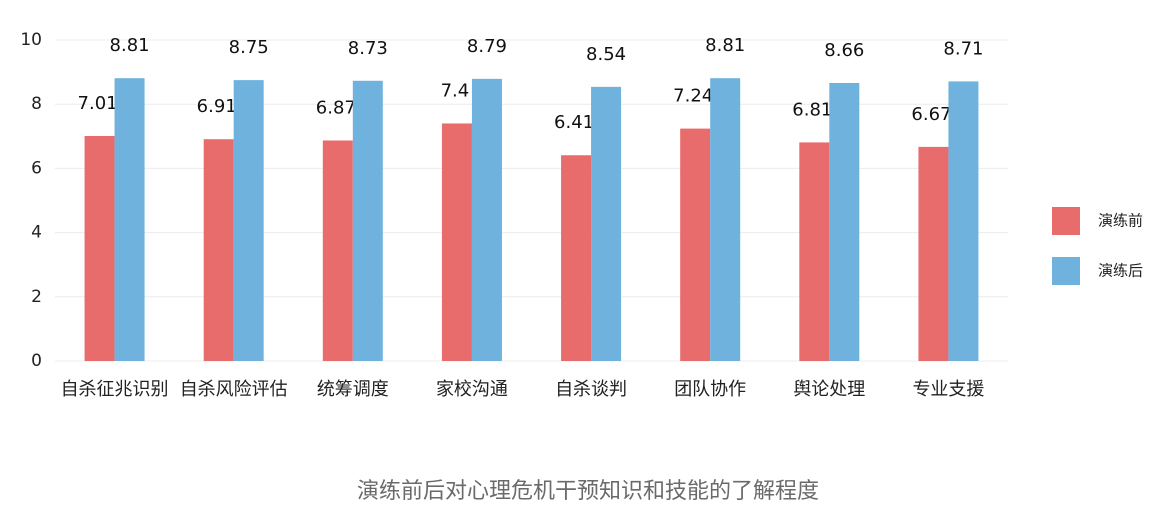 The width and height of the screenshot is (1176, 511). What do you see at coordinates (98, 103) in the screenshot?
I see `value-label: 7.01` at bounding box center [98, 103].